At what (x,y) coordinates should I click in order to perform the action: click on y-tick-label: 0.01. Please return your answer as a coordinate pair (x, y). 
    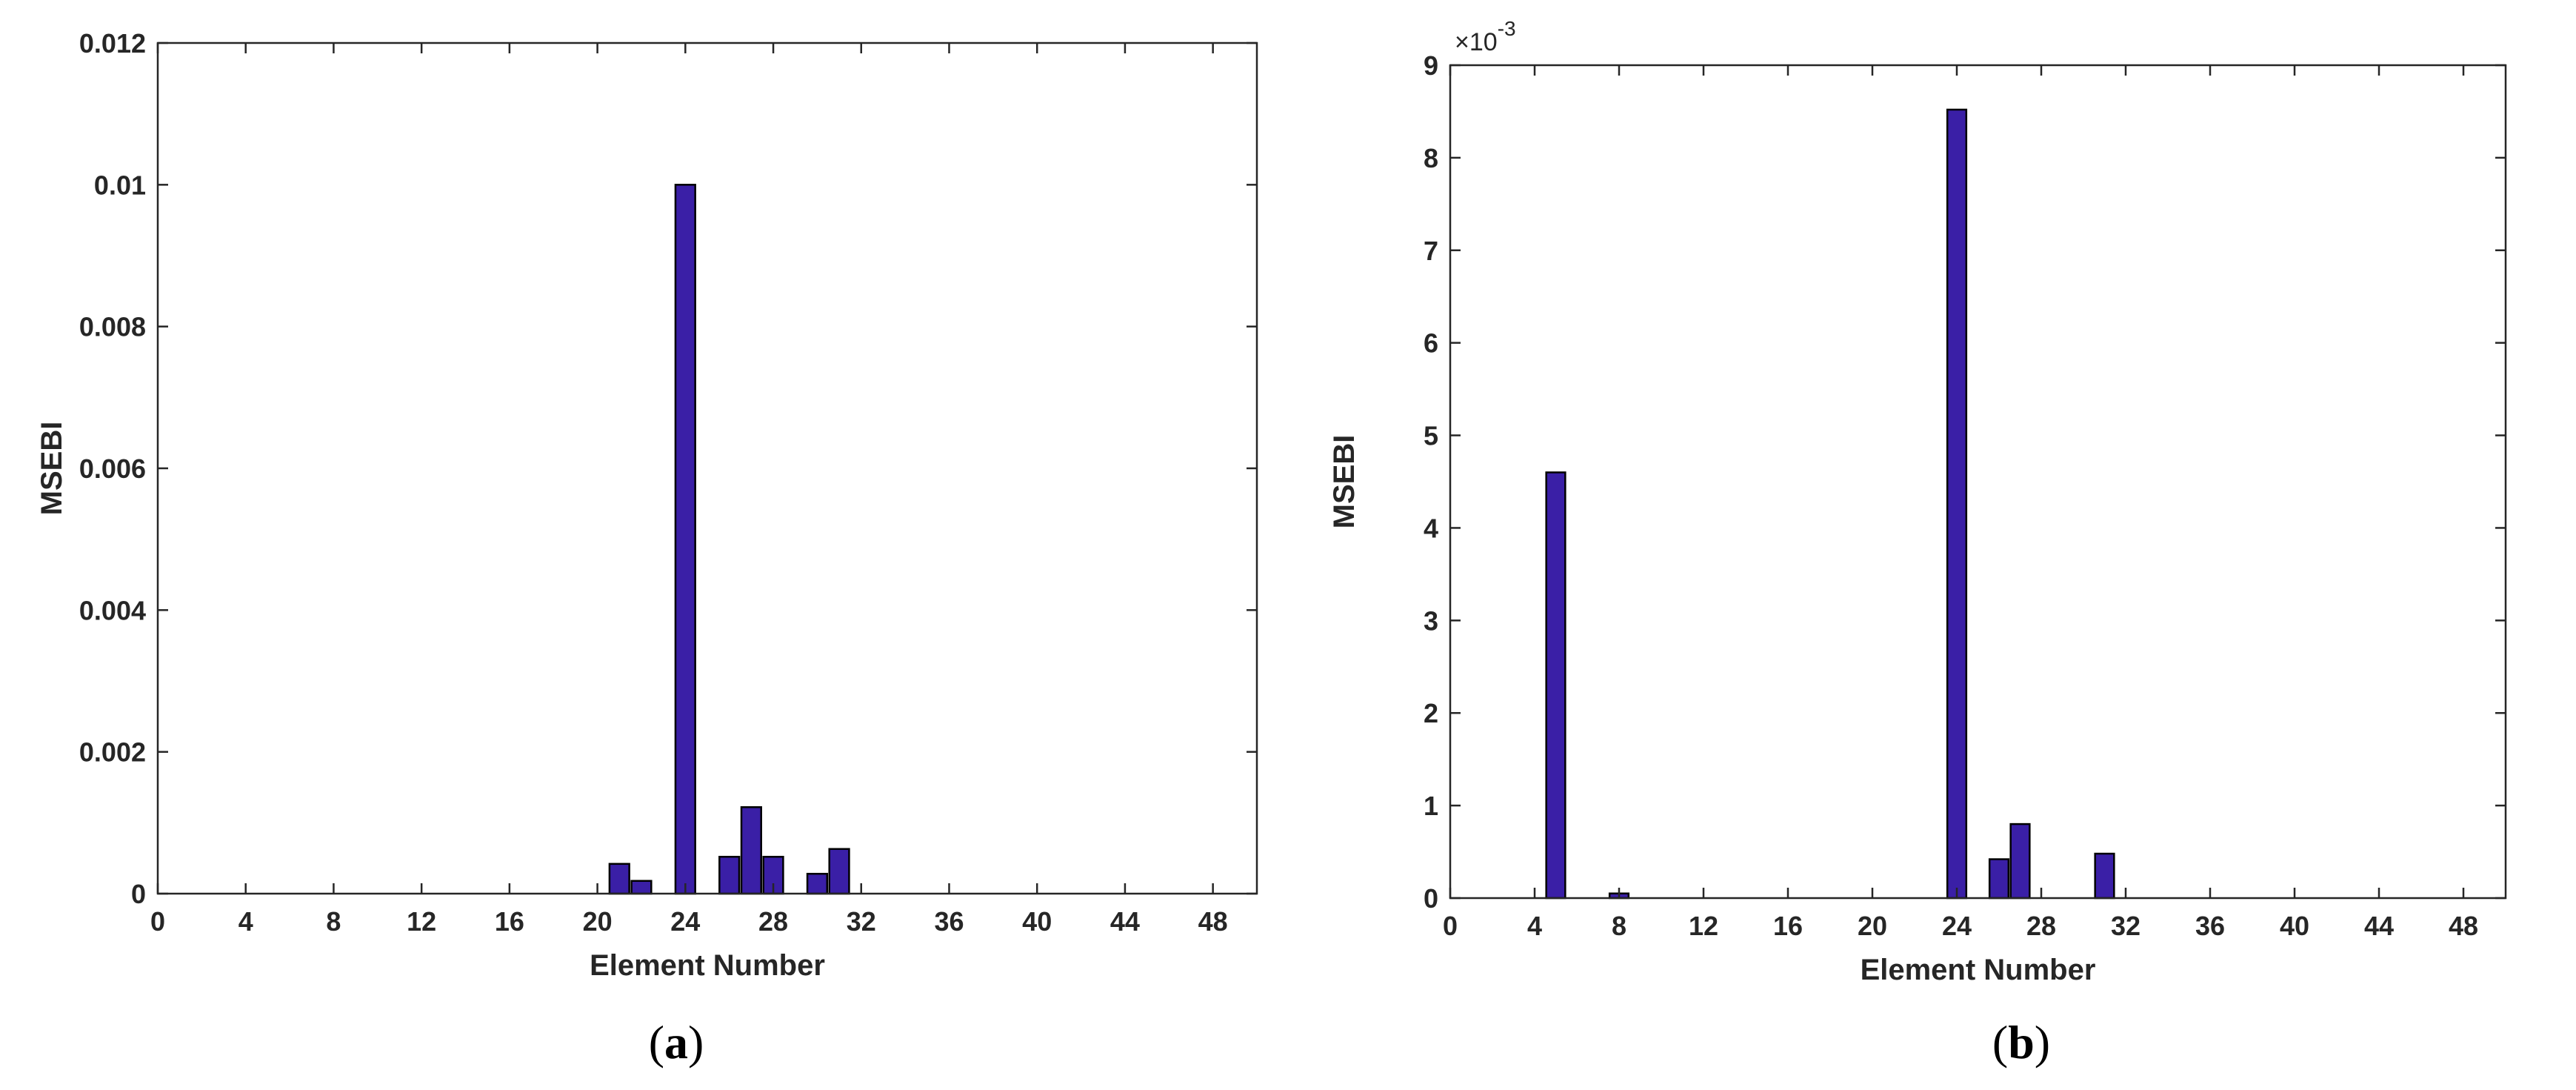
    Looking at the image, I should click on (120, 185).